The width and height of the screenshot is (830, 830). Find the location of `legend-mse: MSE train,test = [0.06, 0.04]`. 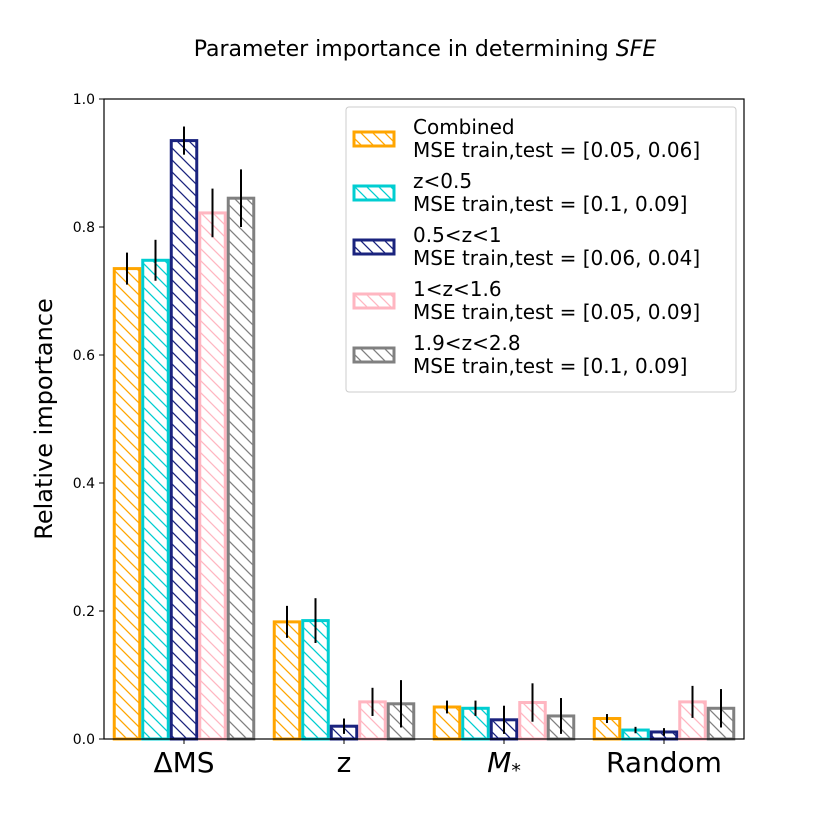

legend-mse: MSE train,test = [0.06, 0.04] is located at coordinates (556, 258).